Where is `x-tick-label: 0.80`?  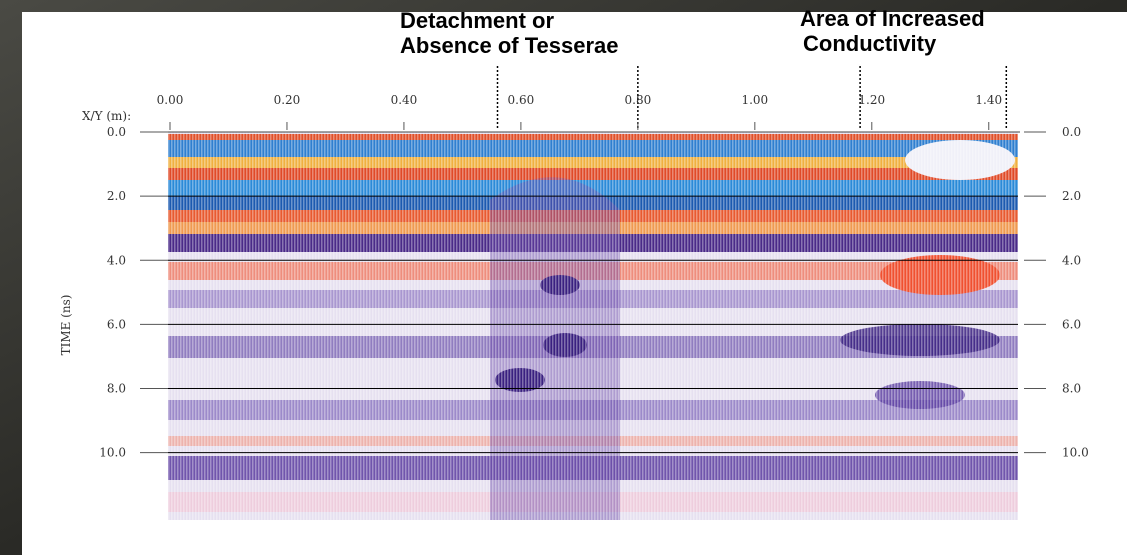 x-tick-label: 0.80 is located at coordinates (638, 100).